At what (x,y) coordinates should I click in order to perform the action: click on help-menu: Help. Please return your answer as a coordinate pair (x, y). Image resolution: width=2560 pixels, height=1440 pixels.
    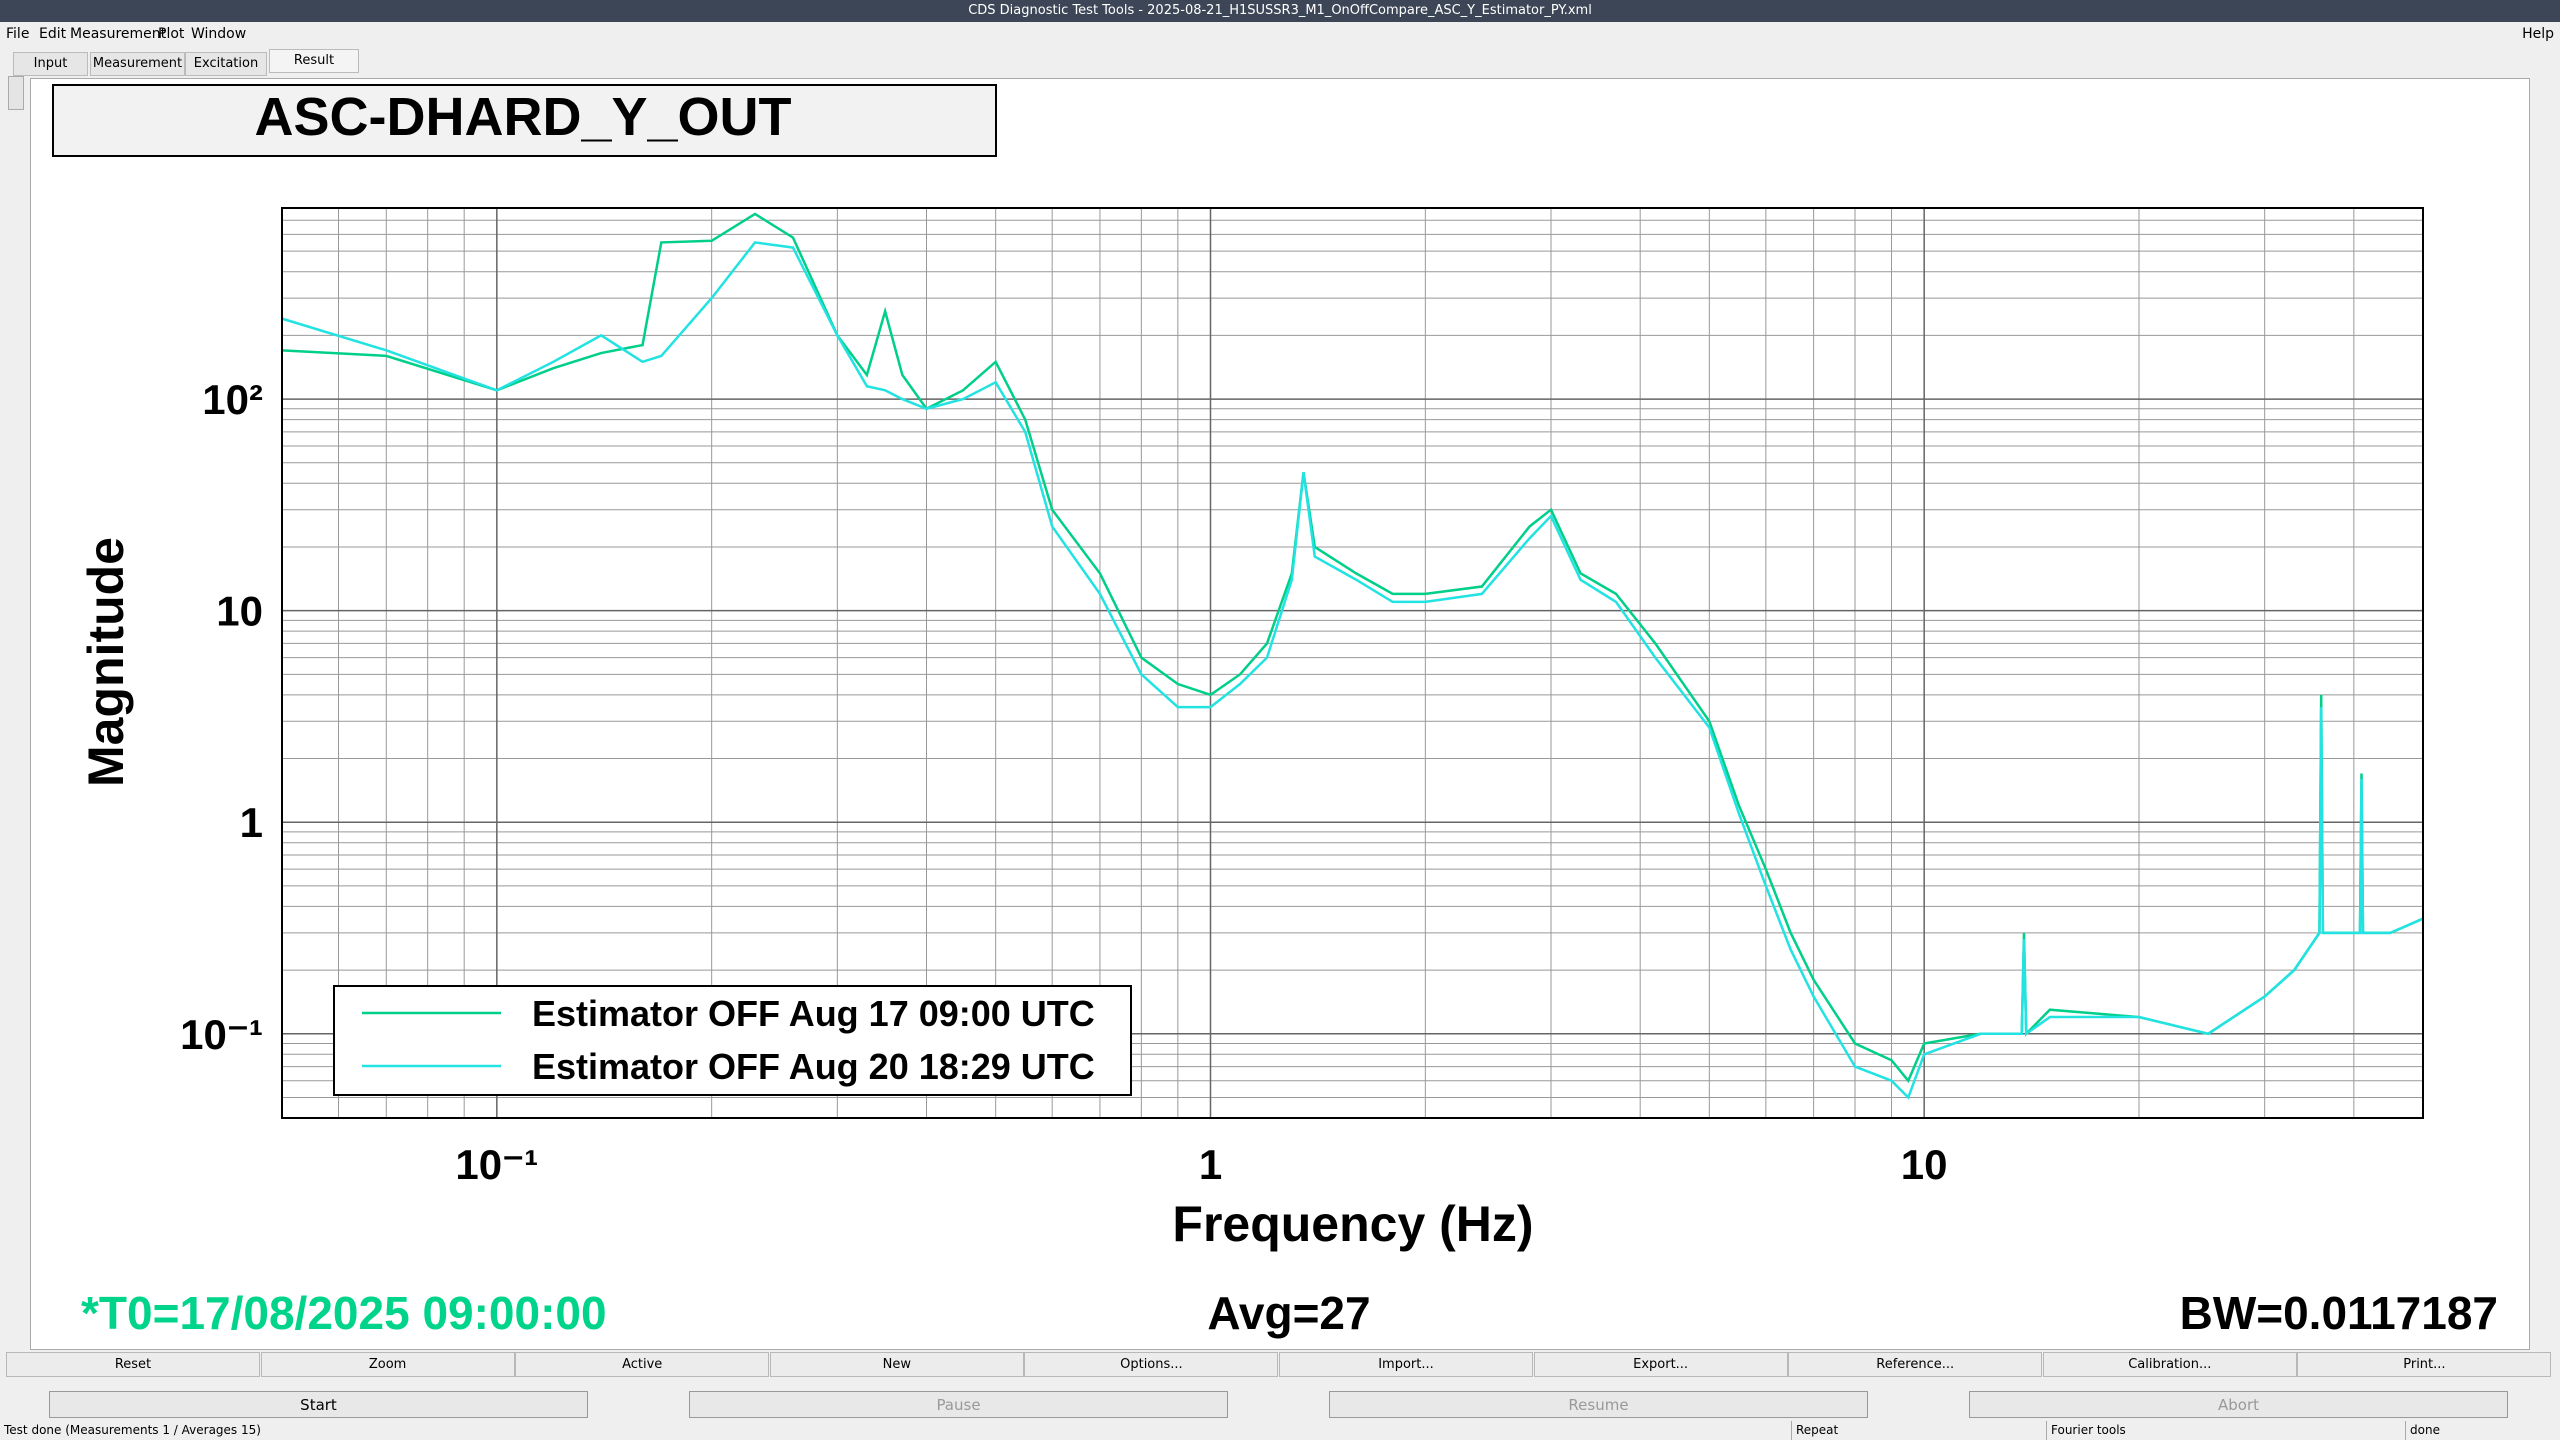
    Looking at the image, I should click on (2538, 34).